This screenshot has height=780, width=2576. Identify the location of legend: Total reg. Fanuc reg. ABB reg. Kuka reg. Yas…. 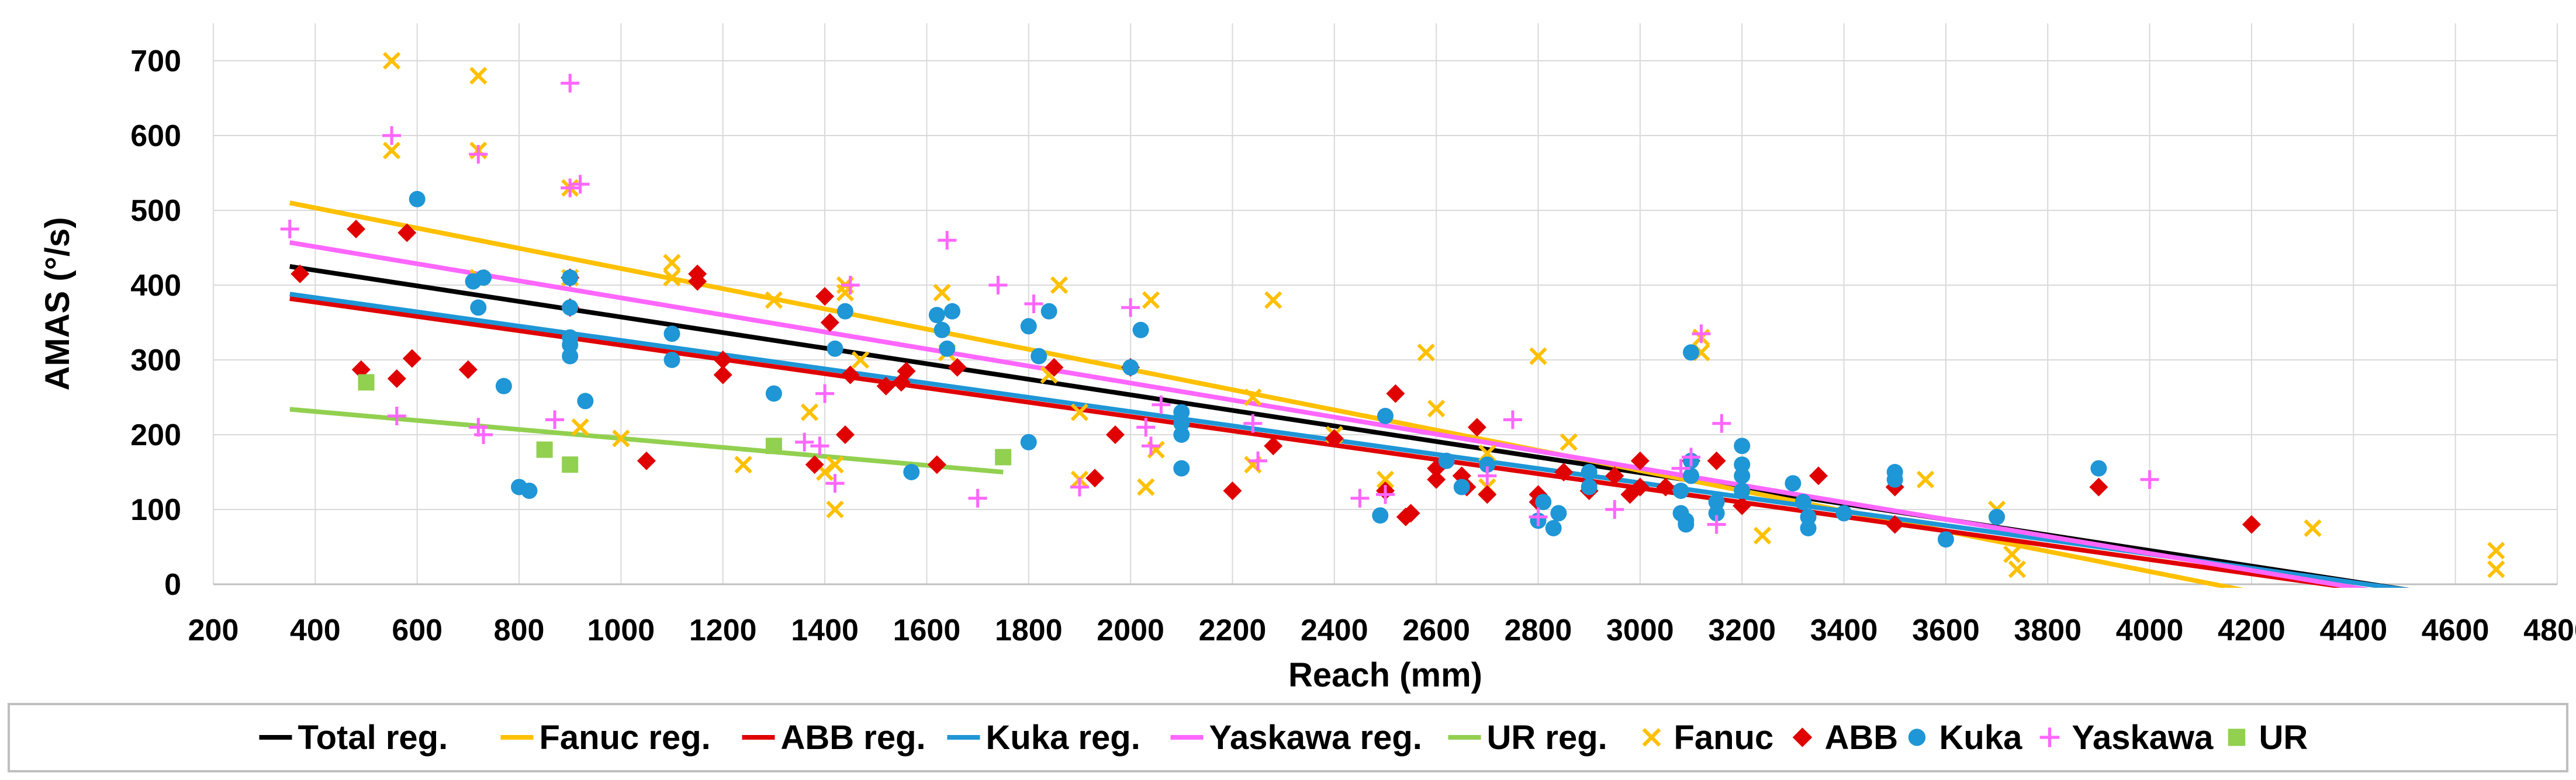
(1288, 737).